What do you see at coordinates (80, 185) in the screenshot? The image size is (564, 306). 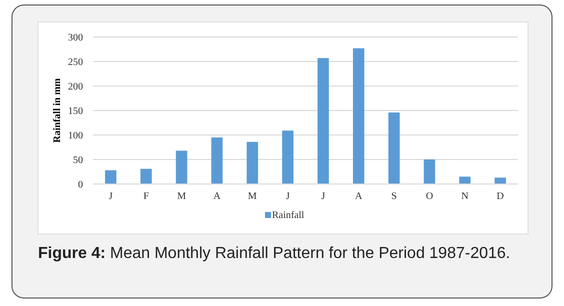 I see `y-tick-label: 0` at bounding box center [80, 185].